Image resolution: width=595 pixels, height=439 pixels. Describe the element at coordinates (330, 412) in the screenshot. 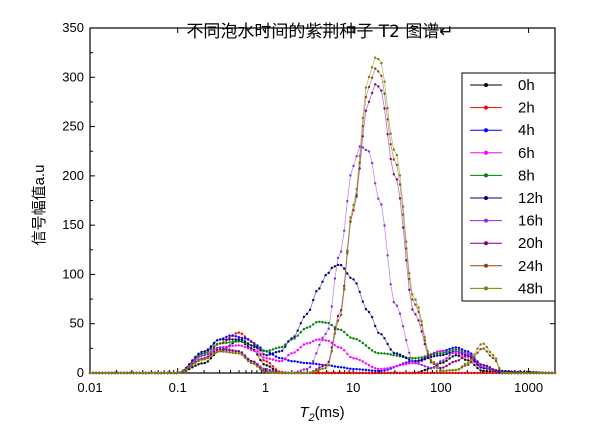

I see `x-axis-label-unit: (ms)` at that location.